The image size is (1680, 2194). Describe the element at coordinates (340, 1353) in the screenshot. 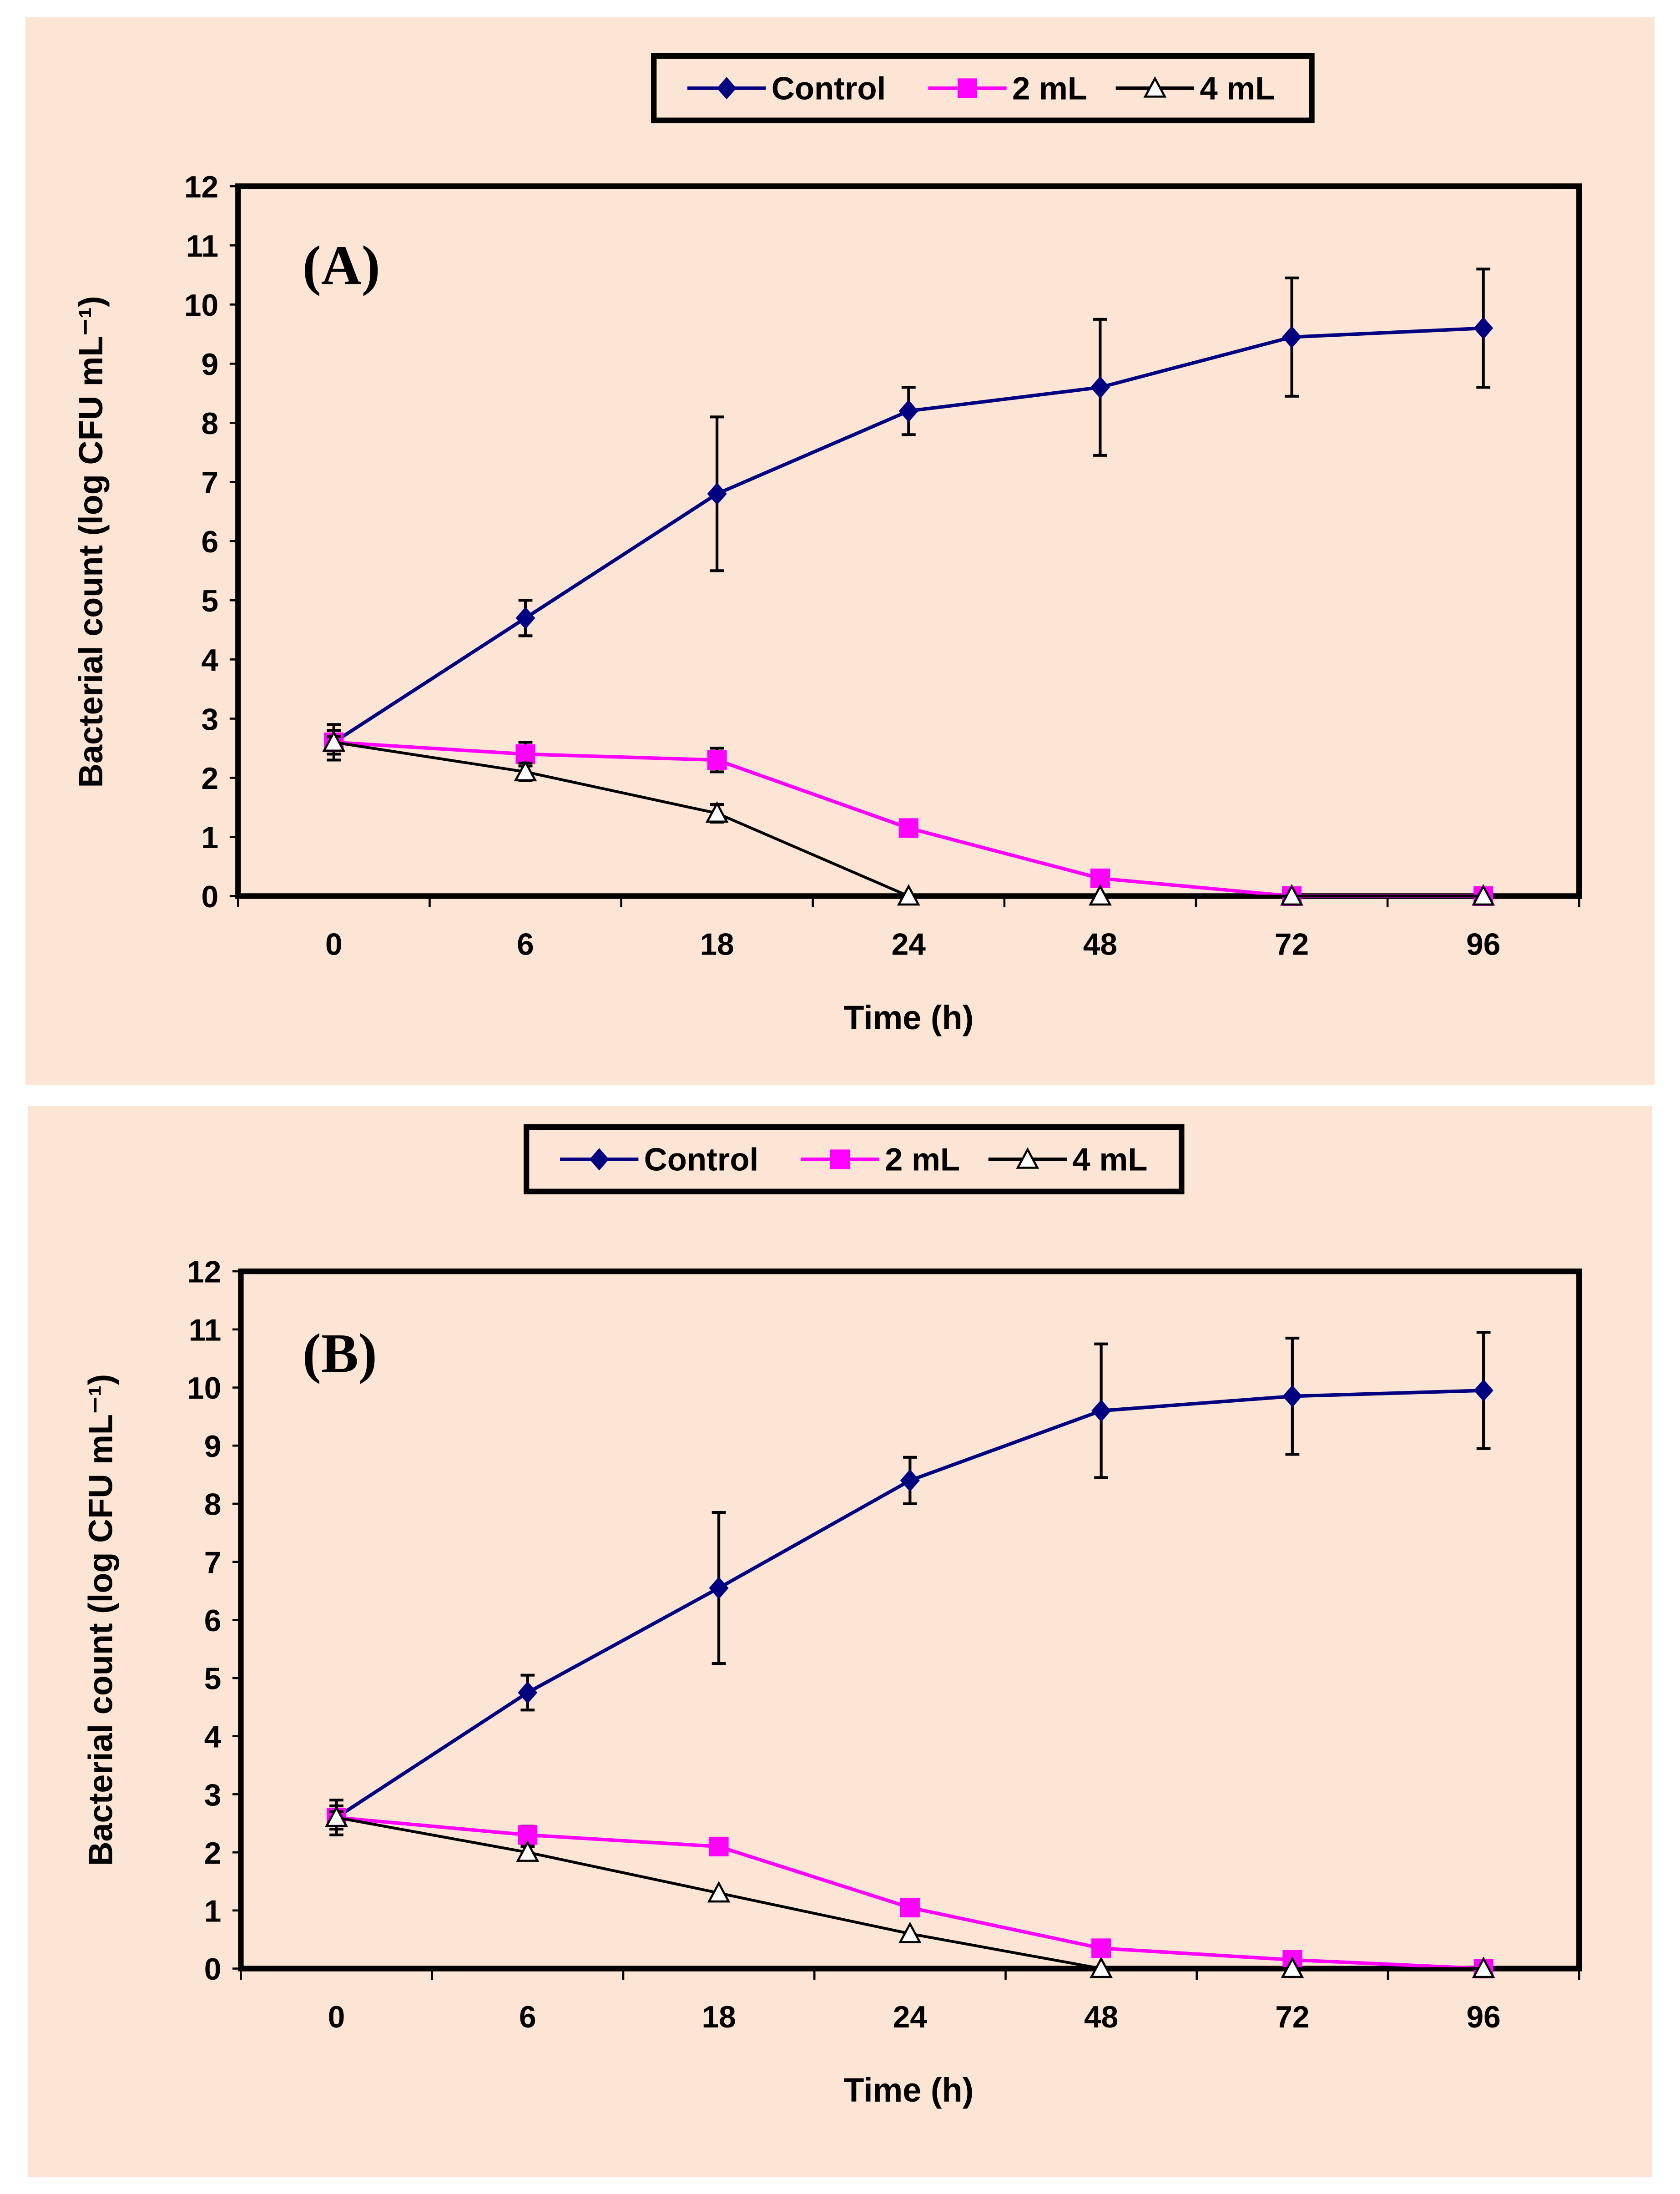

I see `panel-label: (B)` at that location.